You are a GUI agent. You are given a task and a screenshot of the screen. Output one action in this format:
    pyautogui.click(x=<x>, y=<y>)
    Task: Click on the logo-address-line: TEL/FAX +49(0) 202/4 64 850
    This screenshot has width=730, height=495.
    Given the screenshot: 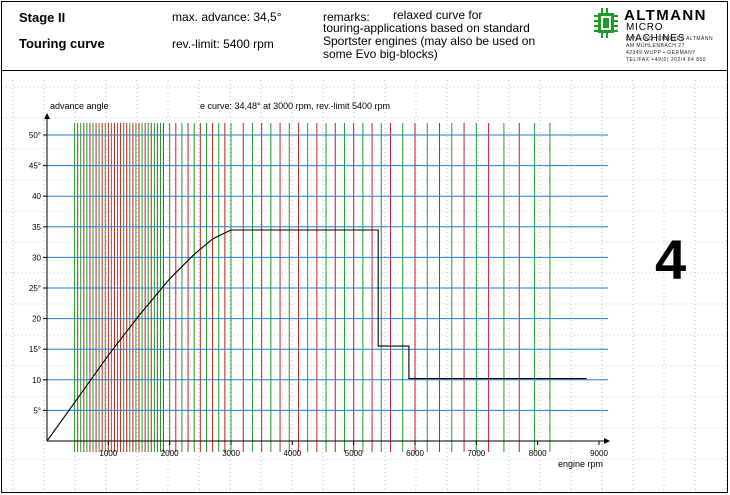 What is the action you would take?
    pyautogui.click(x=666, y=60)
    